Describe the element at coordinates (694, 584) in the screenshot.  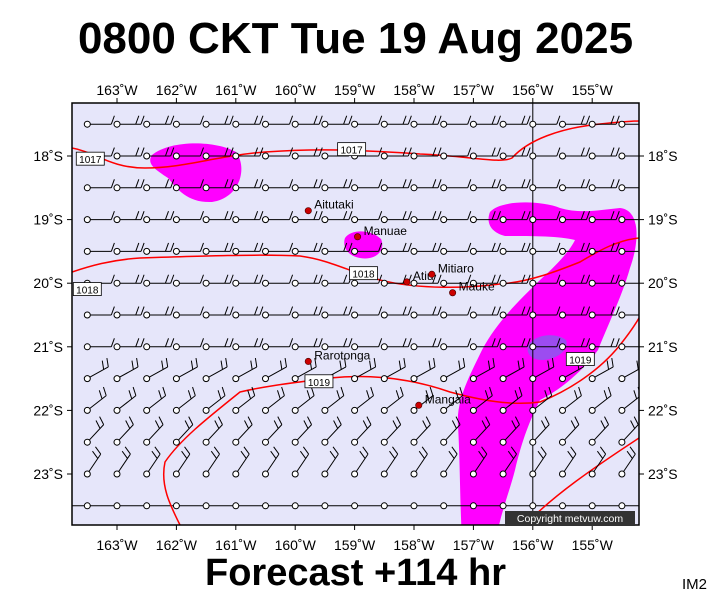
I see `image-code: IM2` at that location.